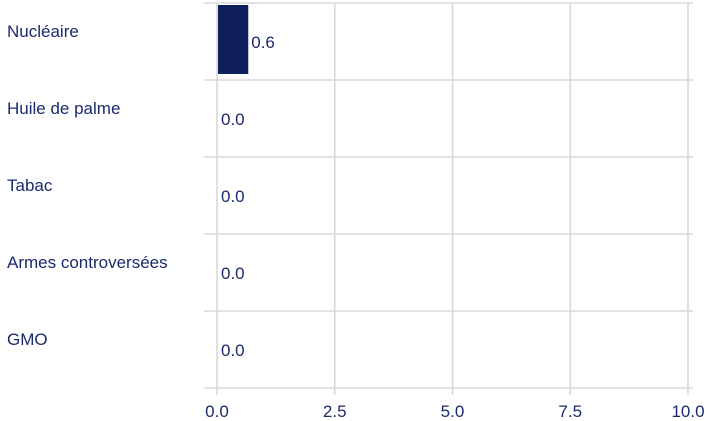 The image size is (707, 421). Describe the element at coordinates (335, 411) in the screenshot. I see `x-tick-label: 2.5` at that location.